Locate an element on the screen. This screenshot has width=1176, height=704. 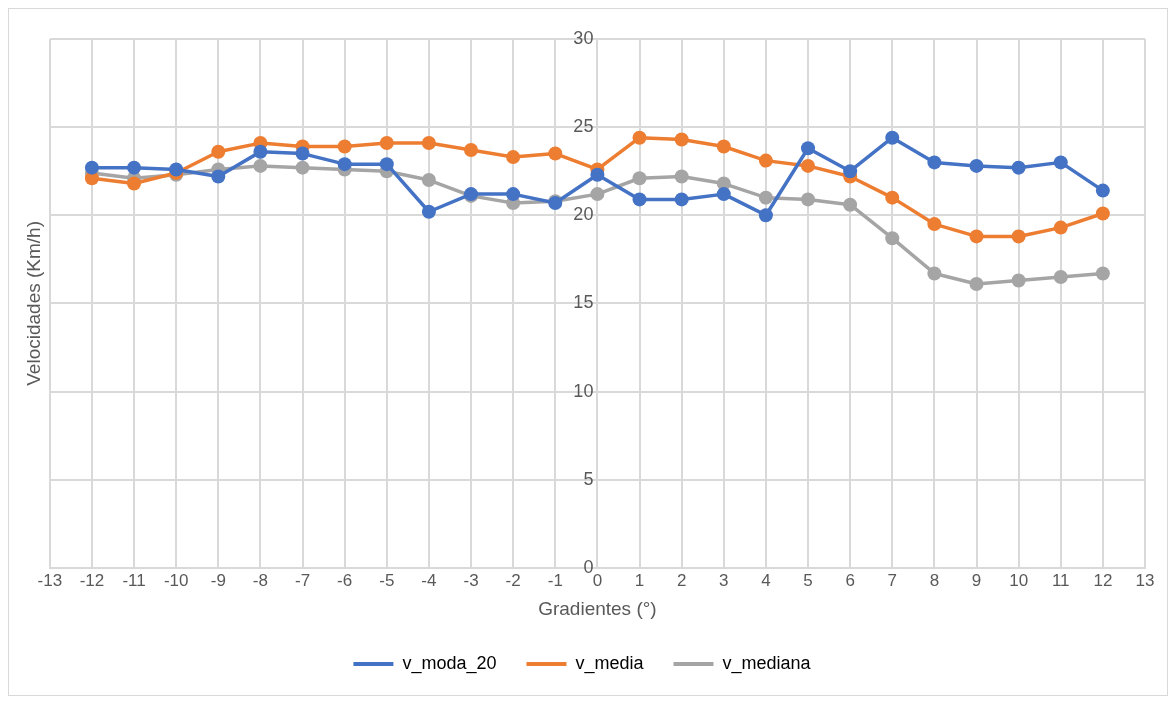
x-tick-label: 6 is located at coordinates (850, 580).